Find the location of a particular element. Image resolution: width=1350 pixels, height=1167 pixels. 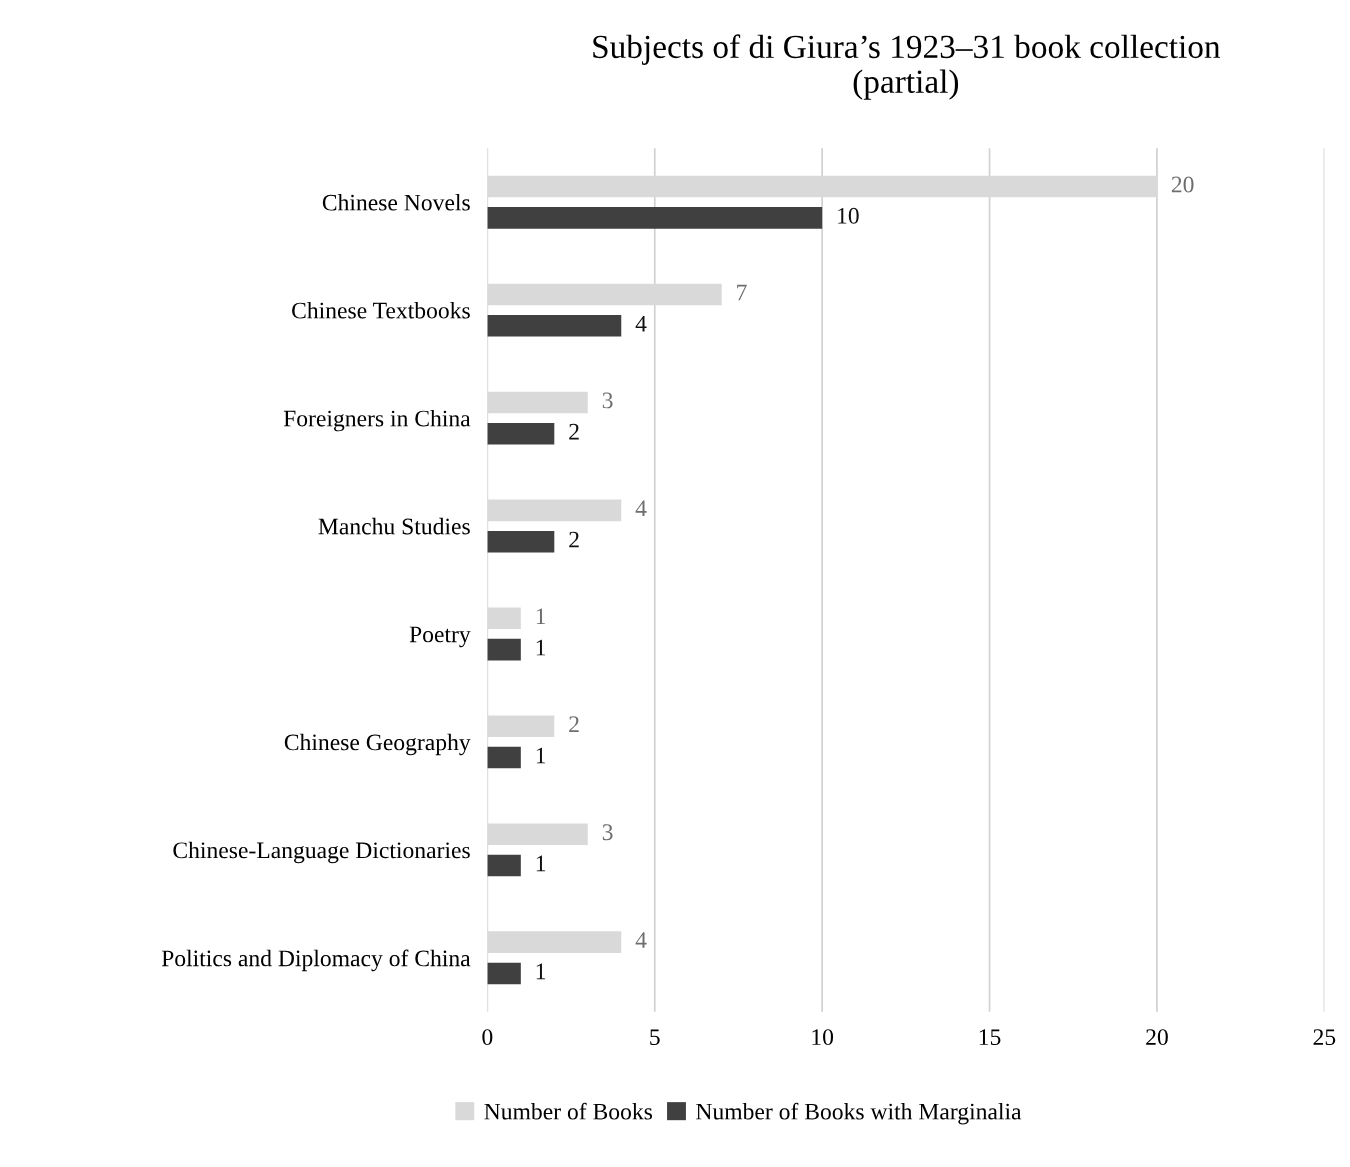

legend-label: Number of Books with Marginalia is located at coordinates (859, 1113).